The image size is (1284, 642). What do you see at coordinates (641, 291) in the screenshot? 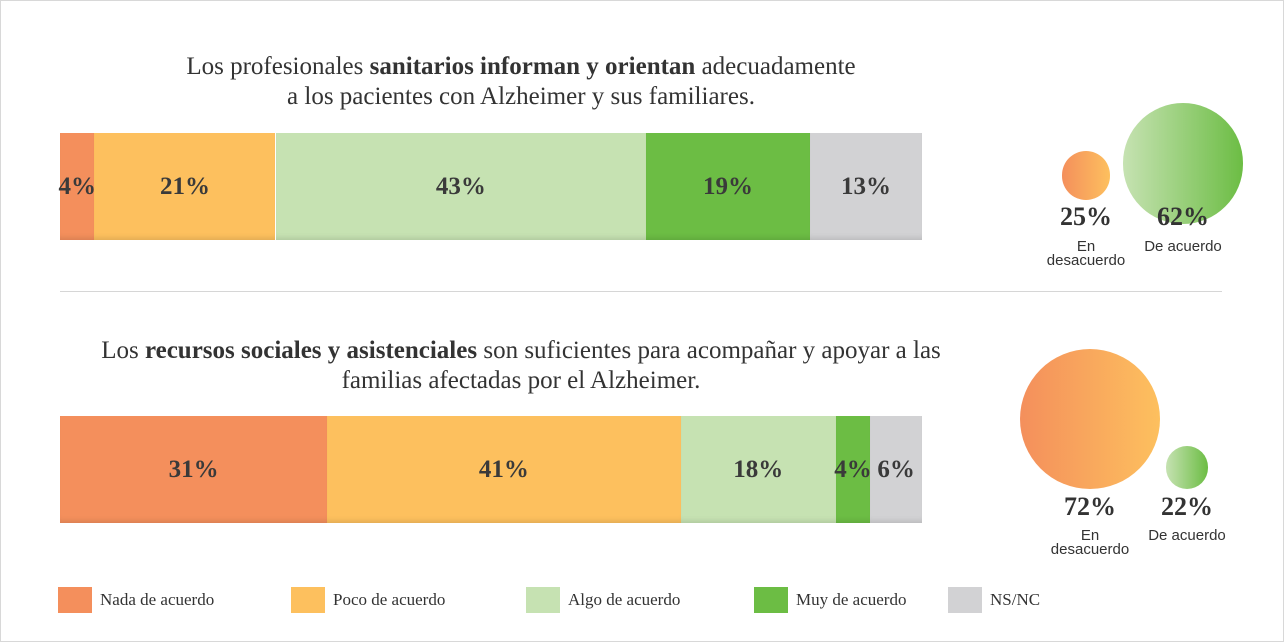
I see `separator` at bounding box center [641, 291].